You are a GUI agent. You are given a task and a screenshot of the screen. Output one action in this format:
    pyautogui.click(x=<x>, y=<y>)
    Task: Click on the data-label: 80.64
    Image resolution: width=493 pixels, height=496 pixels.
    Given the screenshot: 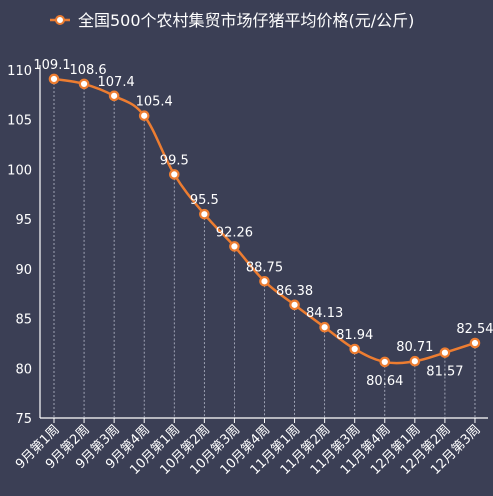 What is the action you would take?
    pyautogui.click(x=384, y=381)
    